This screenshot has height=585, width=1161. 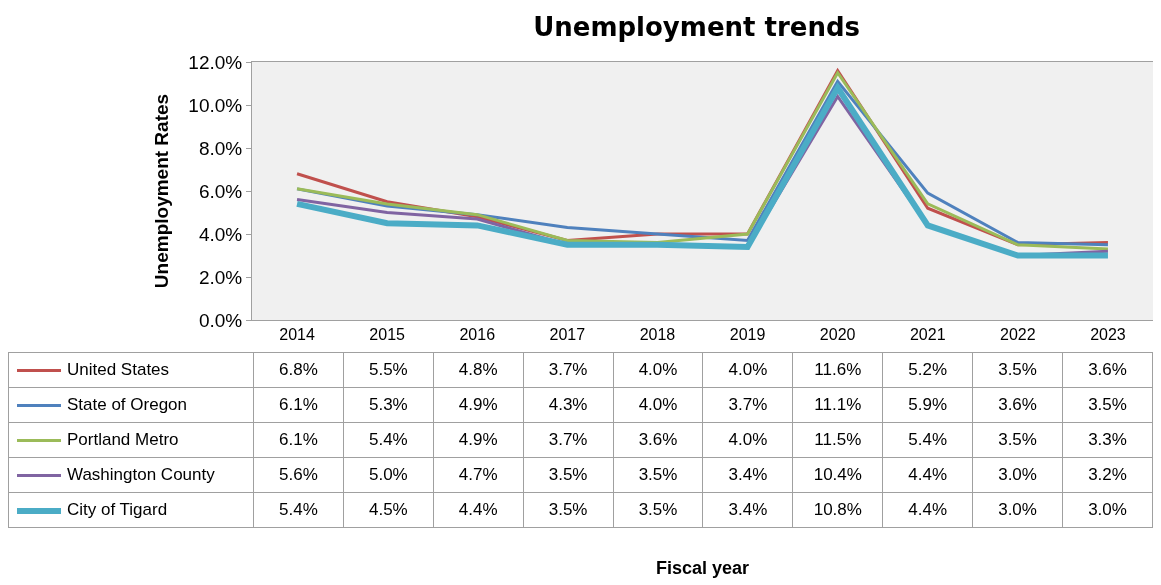 What do you see at coordinates (298, 475) in the screenshot?
I see `data-label: 5.6%` at bounding box center [298, 475].